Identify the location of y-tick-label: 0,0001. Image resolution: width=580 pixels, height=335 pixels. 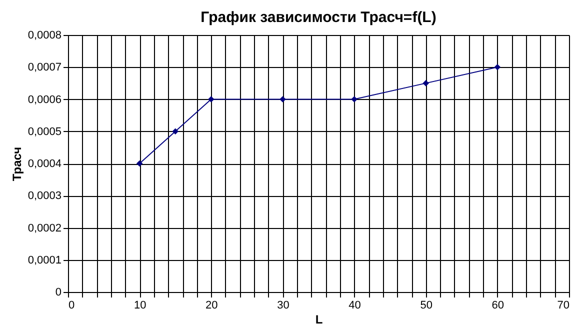
(45, 260).